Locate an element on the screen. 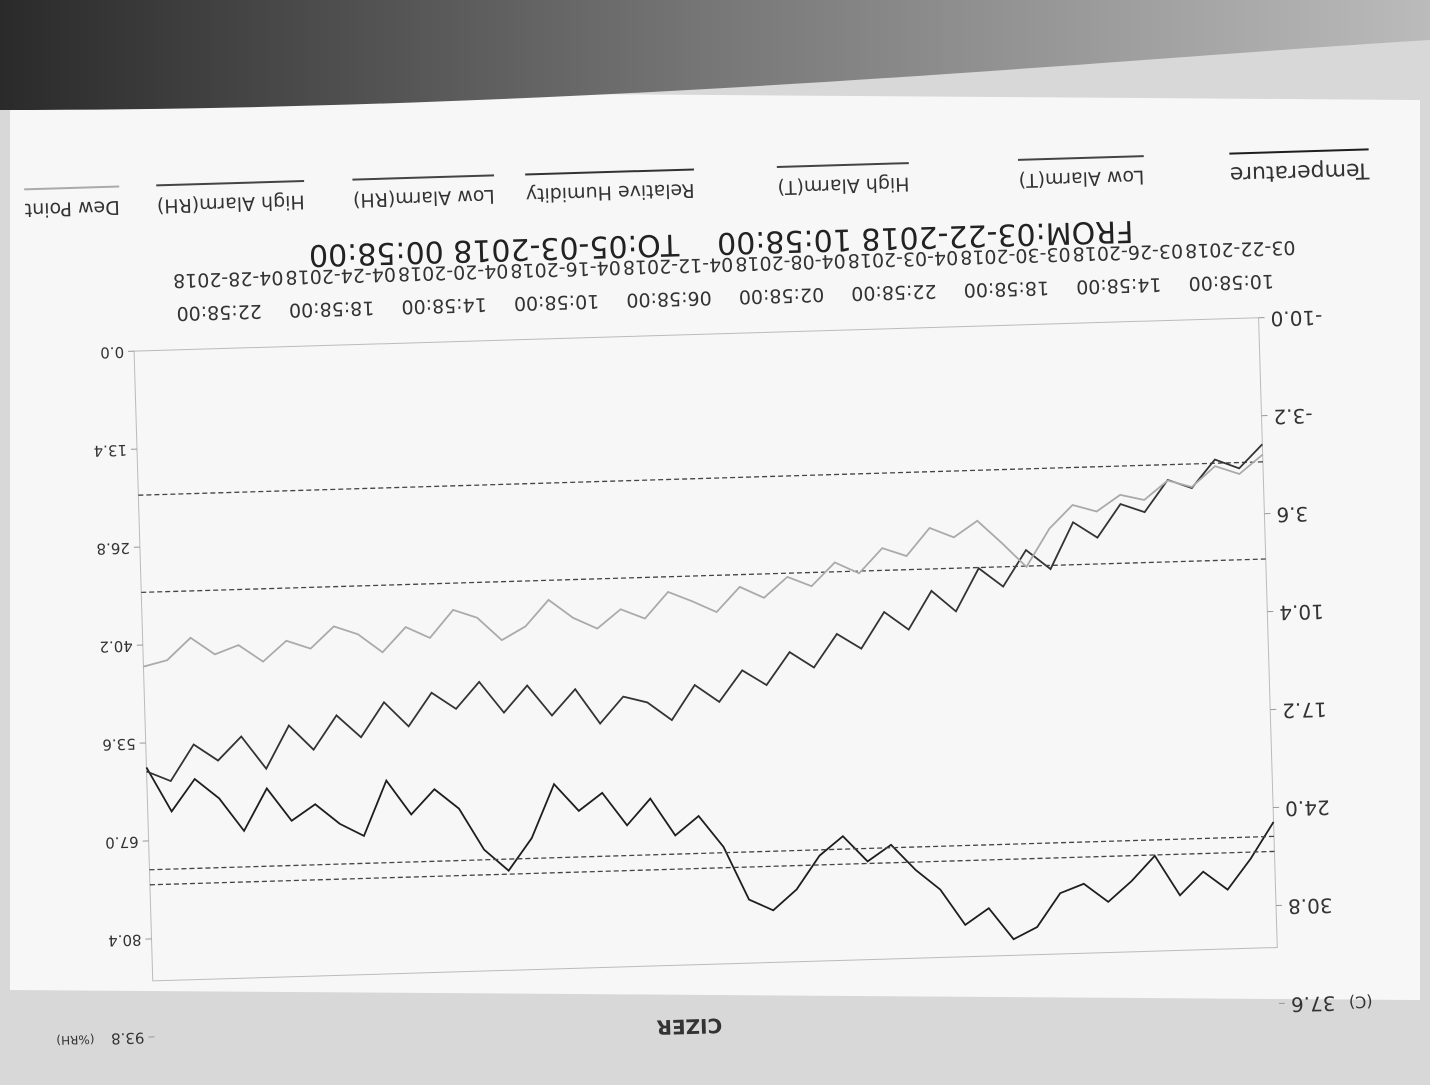 The height and width of the screenshot is (1085, 1430). x-tick-date: 04-20-2018 is located at coordinates (453, 272).